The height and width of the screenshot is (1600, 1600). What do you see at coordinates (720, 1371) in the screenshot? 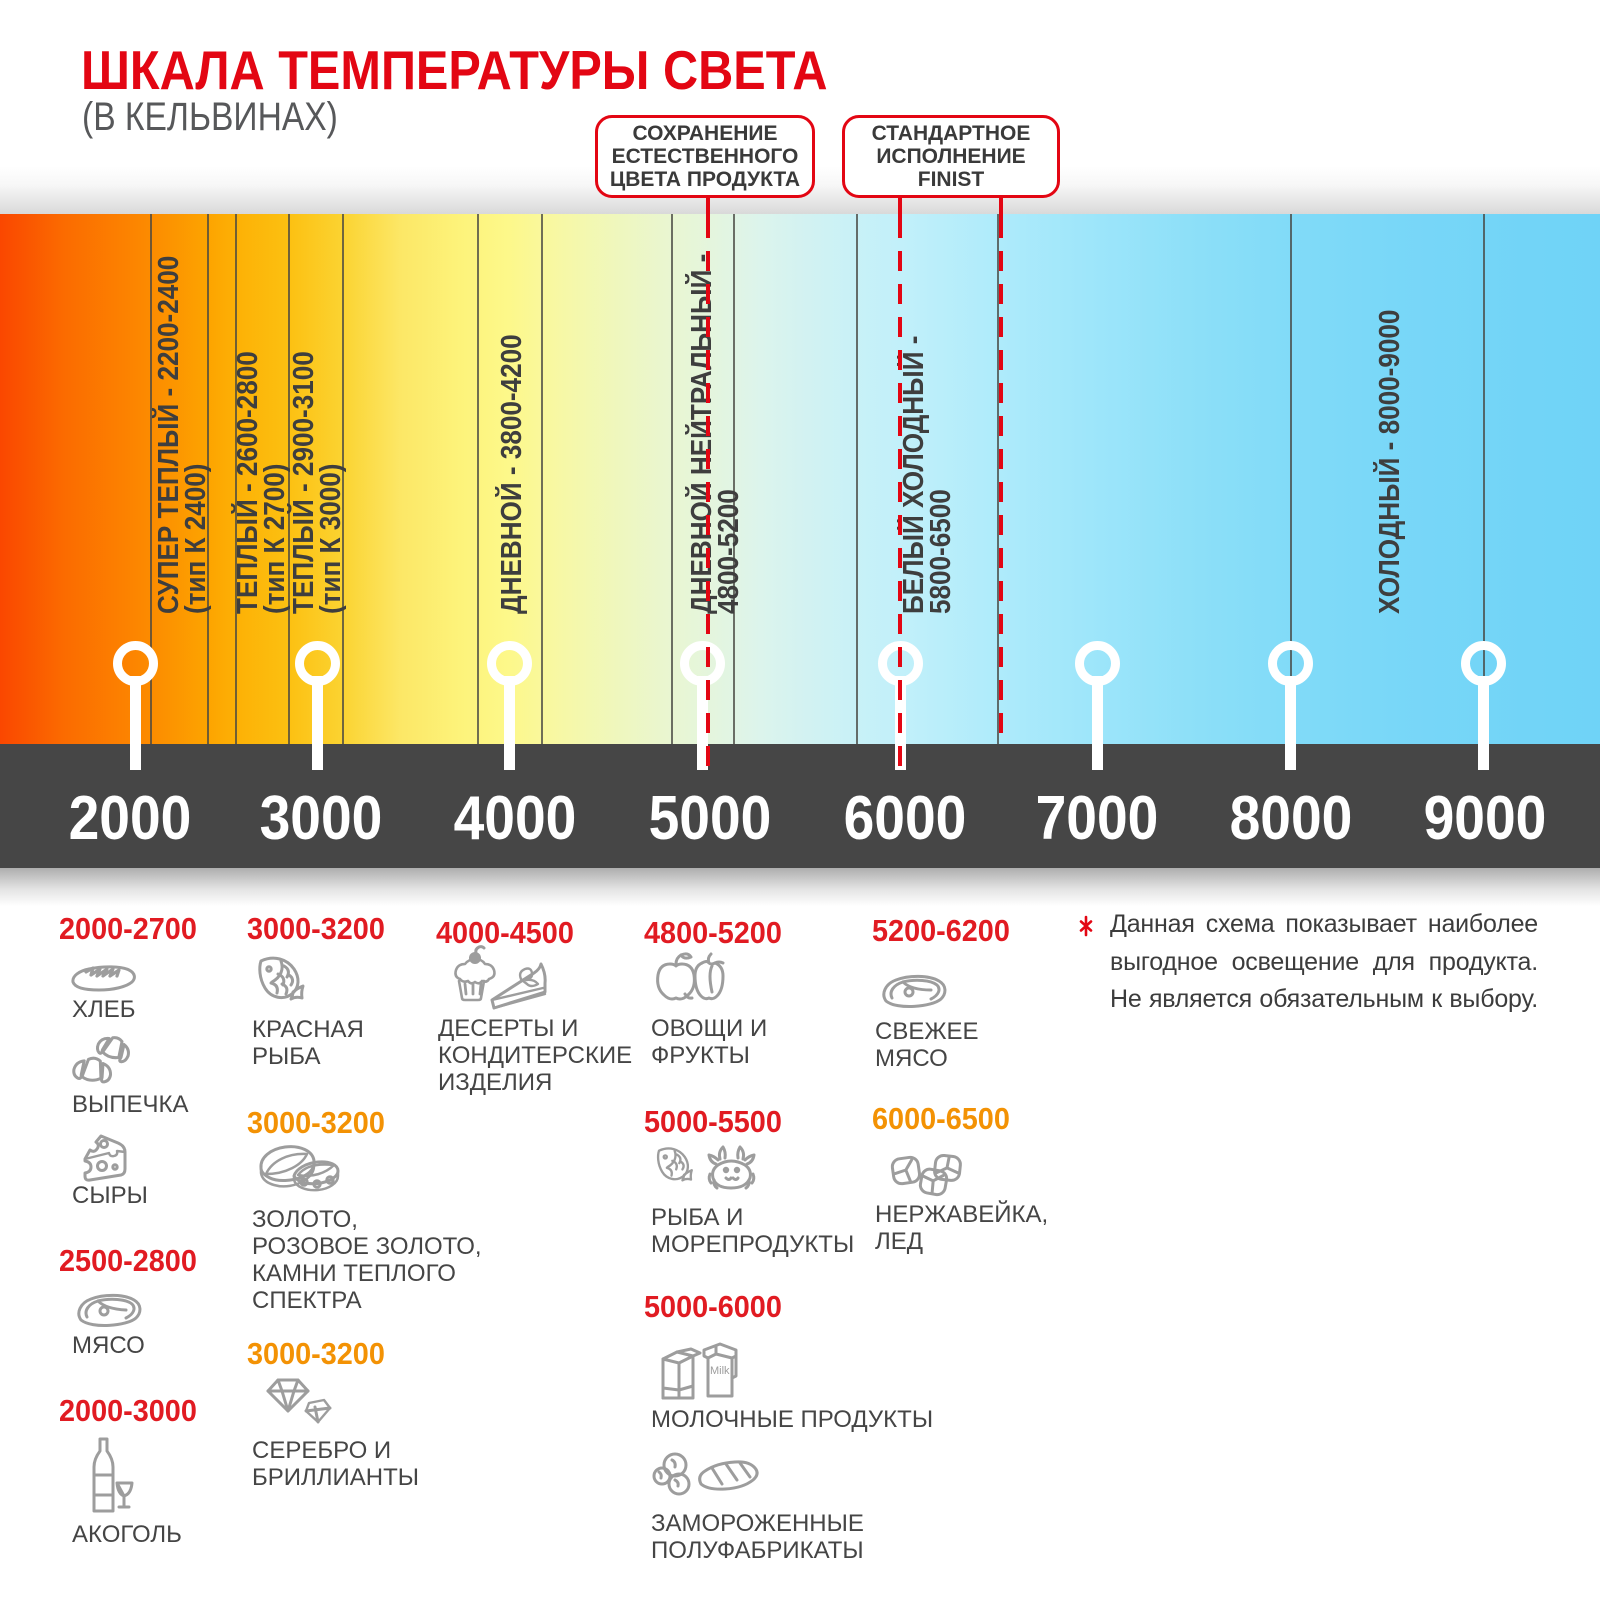
I see `svg-text: Milk` at bounding box center [720, 1371].